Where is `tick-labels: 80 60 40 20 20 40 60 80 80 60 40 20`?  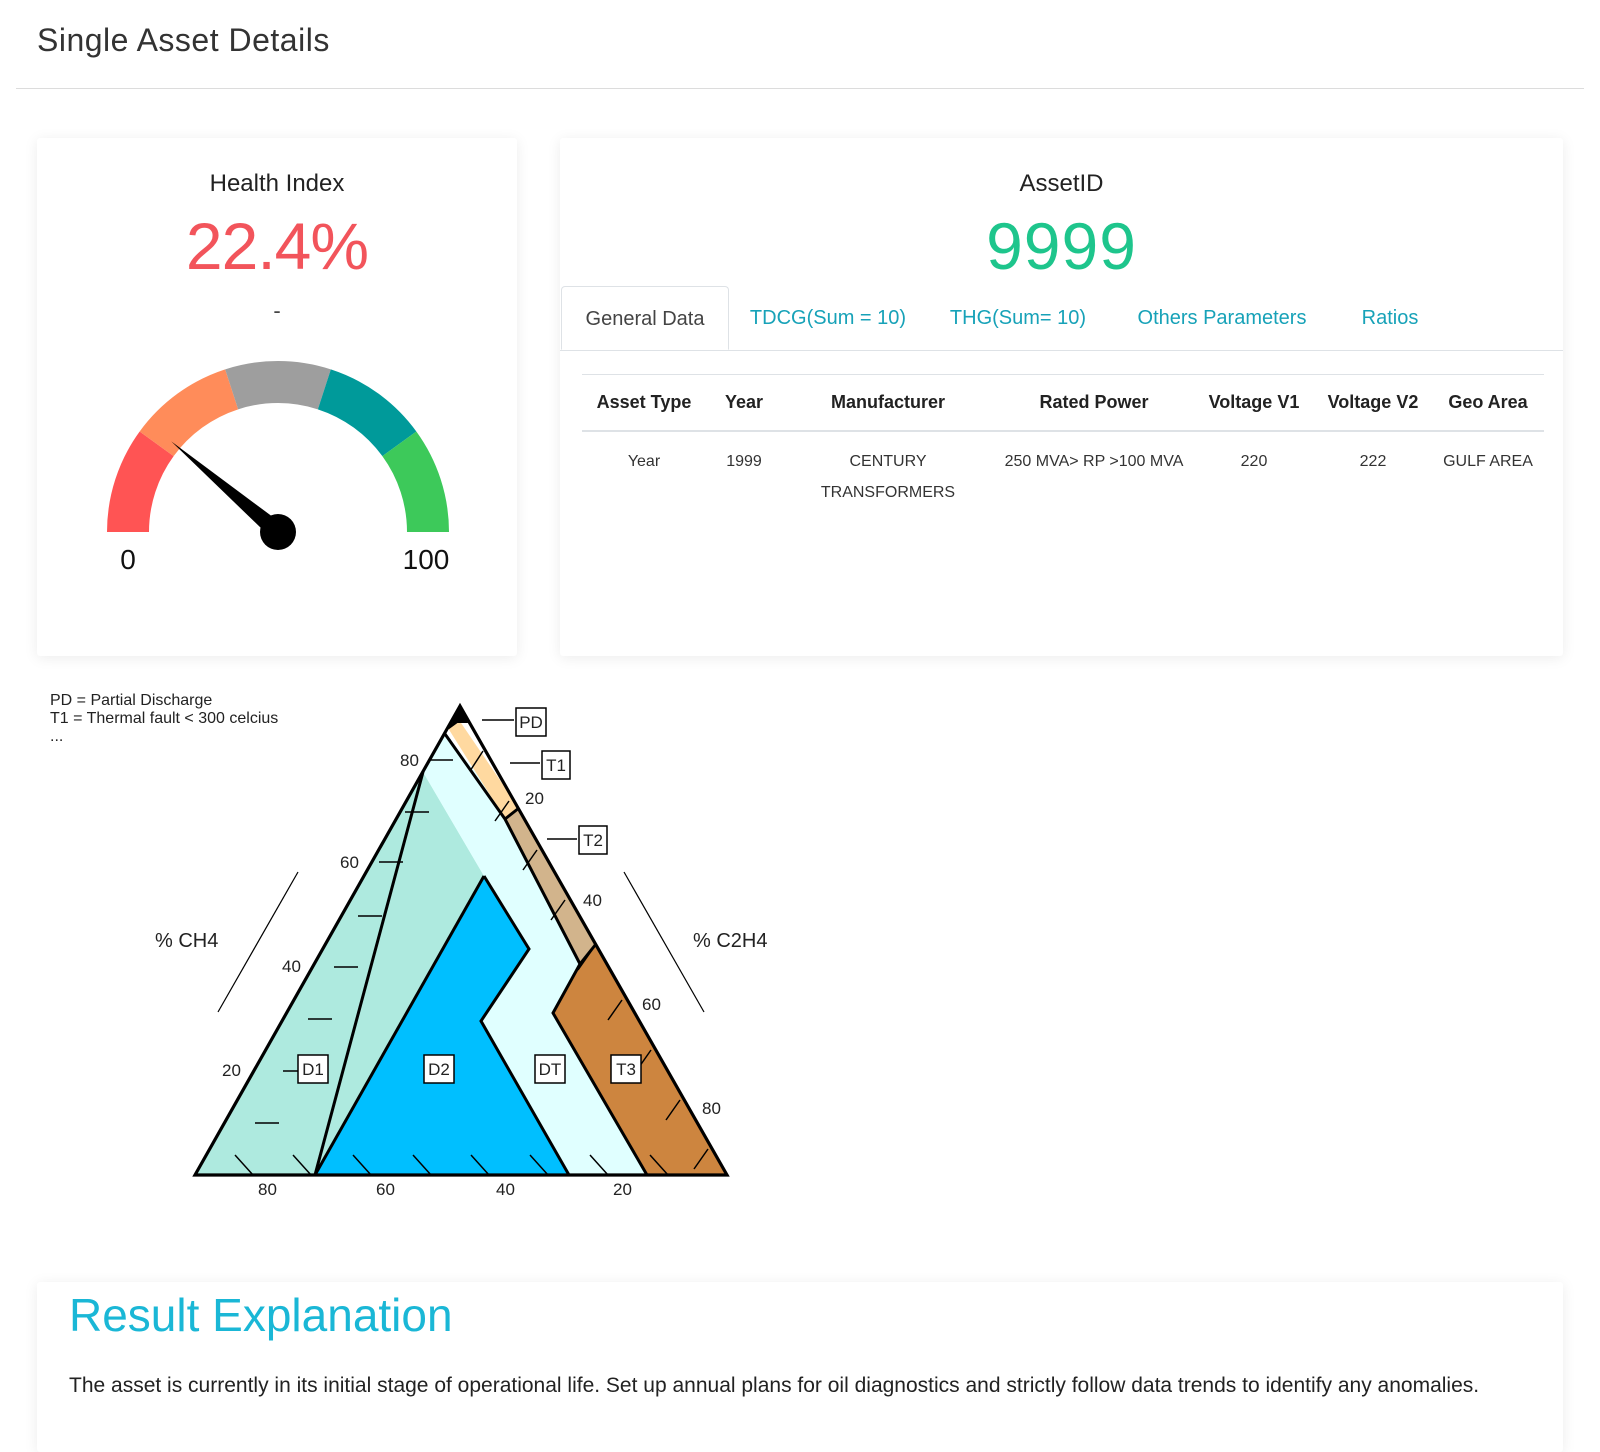
tick-labels: 80 60 40 20 20 40 60 80 80 60 40 20 is located at coordinates (471, 975).